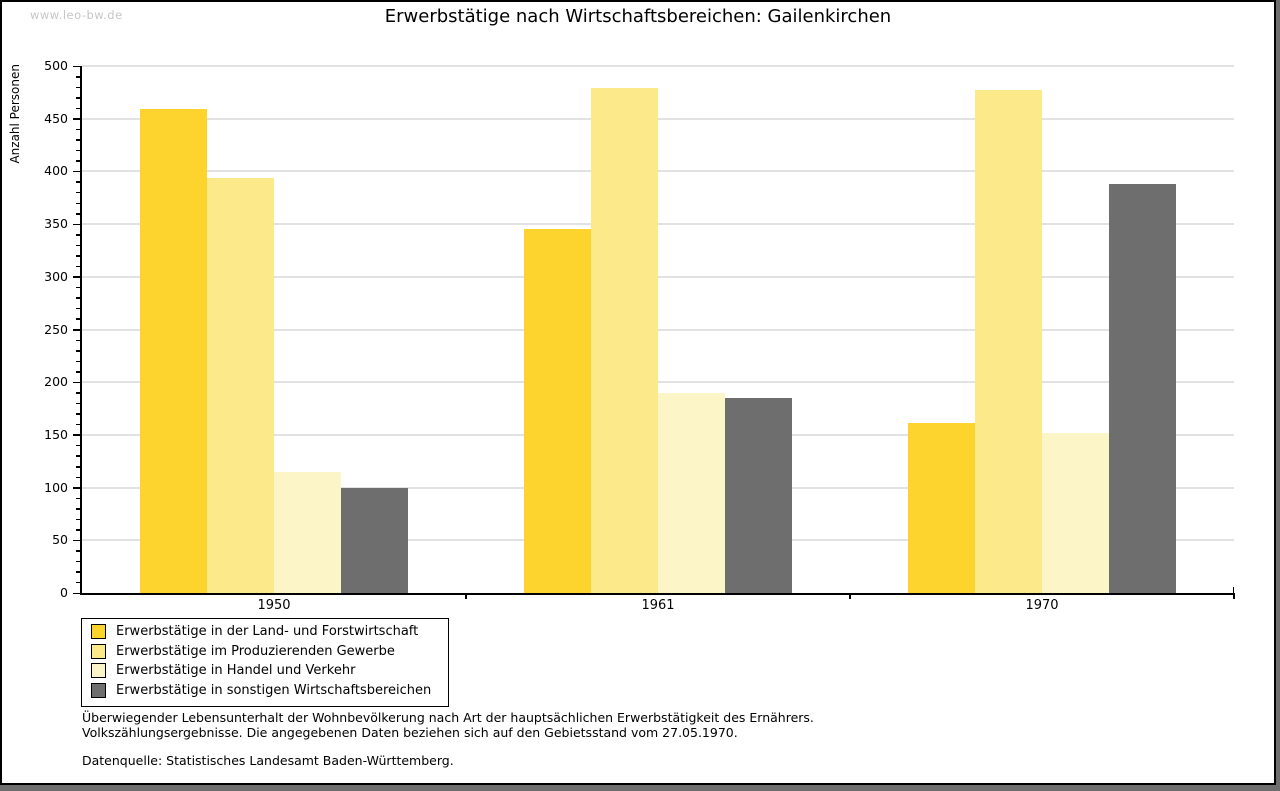 Image resolution: width=1280 pixels, height=791 pixels. I want to click on y-tick-label-200: 200, so click(56, 382).